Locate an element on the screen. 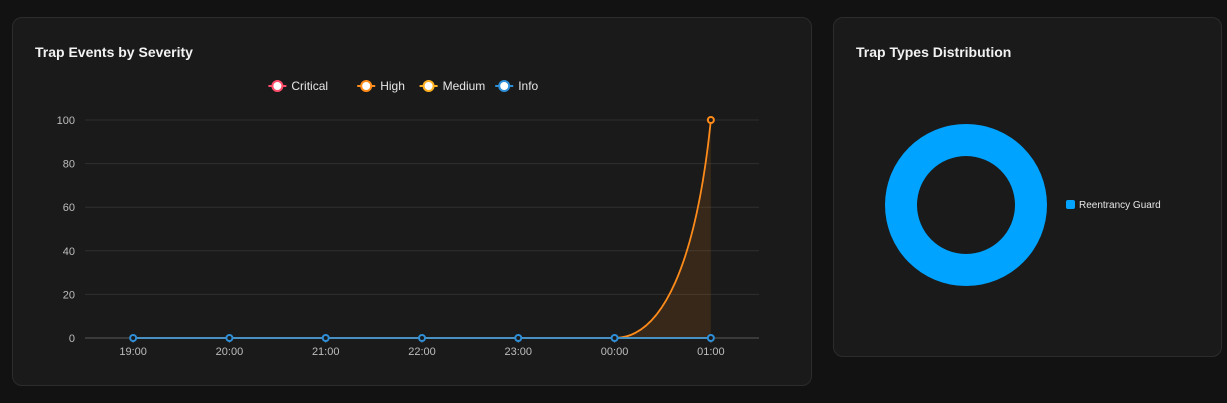 The width and height of the screenshot is (1227, 403). y-tick-label: 80 is located at coordinates (69, 165).